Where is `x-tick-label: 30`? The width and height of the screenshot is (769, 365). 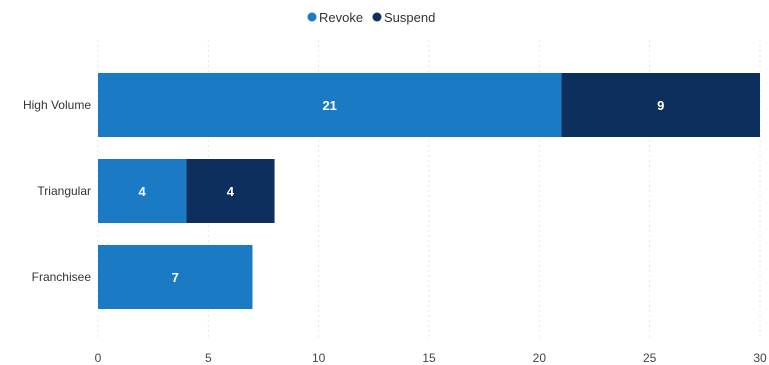
x-tick-label: 30 is located at coordinates (760, 358).